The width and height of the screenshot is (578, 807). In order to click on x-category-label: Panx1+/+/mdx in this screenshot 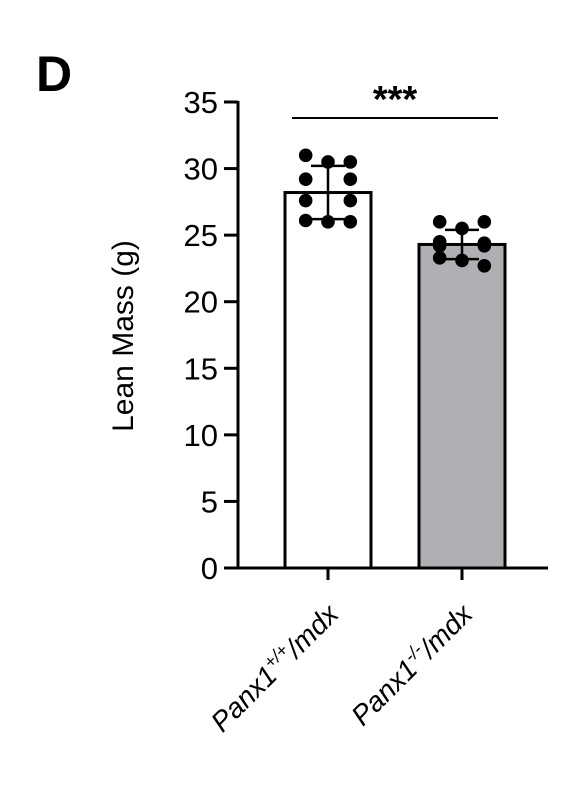, I will do `click(274, 667)`.